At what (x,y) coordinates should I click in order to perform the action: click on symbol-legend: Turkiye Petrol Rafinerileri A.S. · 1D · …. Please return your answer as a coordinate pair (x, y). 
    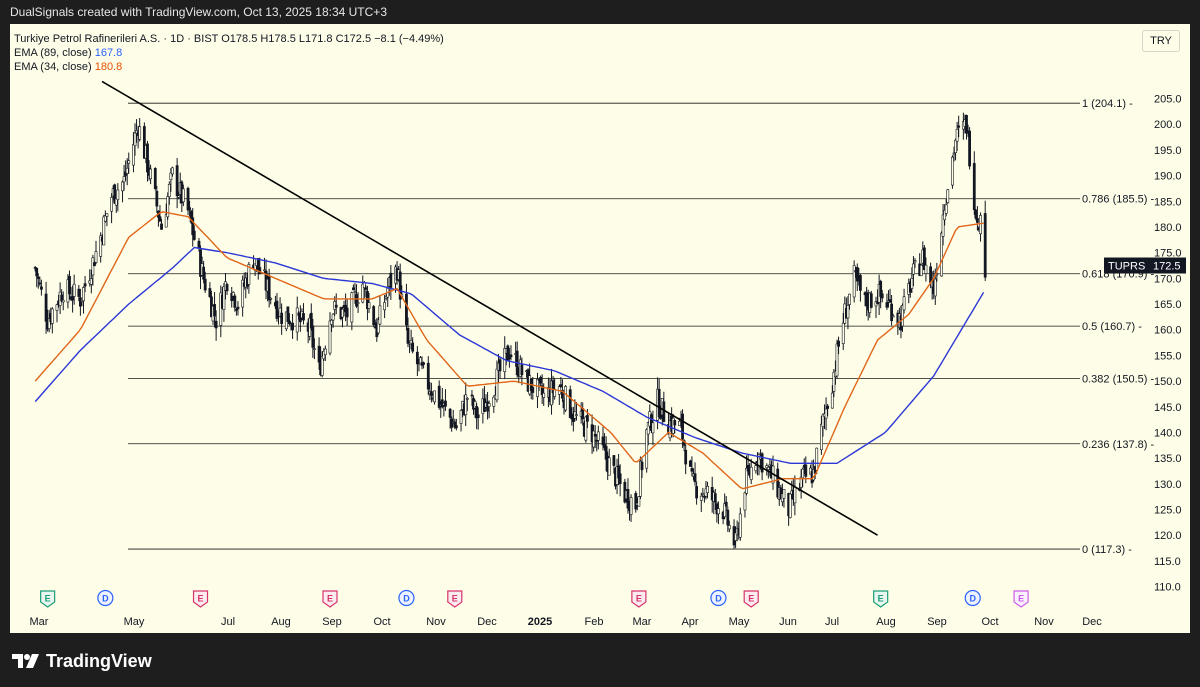
    Looking at the image, I should click on (229, 39).